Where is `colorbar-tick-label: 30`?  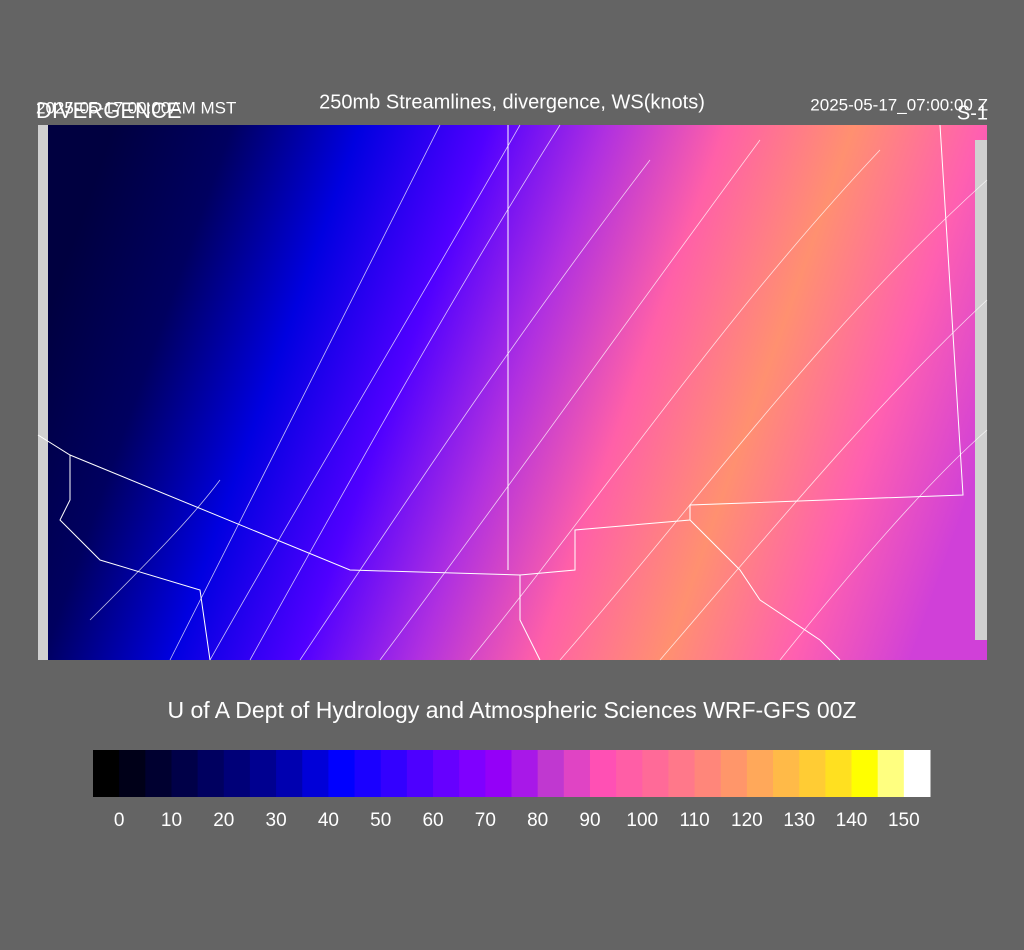 colorbar-tick-label: 30 is located at coordinates (276, 820).